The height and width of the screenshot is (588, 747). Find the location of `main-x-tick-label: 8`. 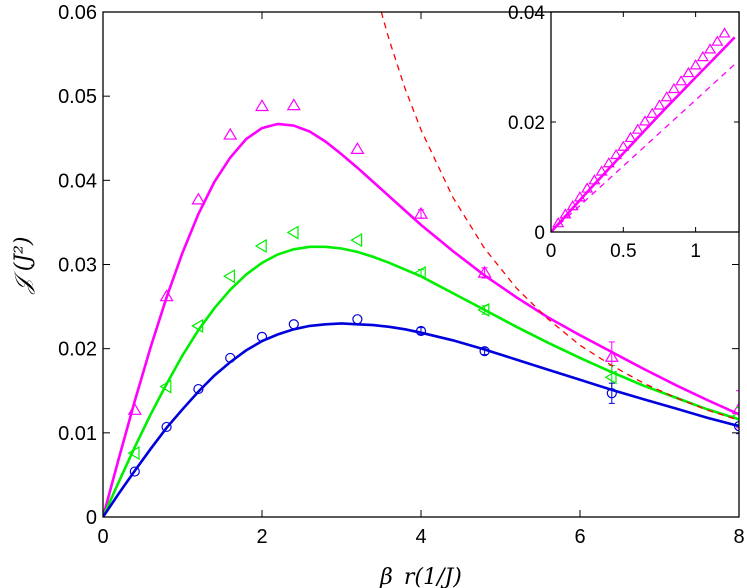

main-x-tick-label: 8 is located at coordinates (738, 537).